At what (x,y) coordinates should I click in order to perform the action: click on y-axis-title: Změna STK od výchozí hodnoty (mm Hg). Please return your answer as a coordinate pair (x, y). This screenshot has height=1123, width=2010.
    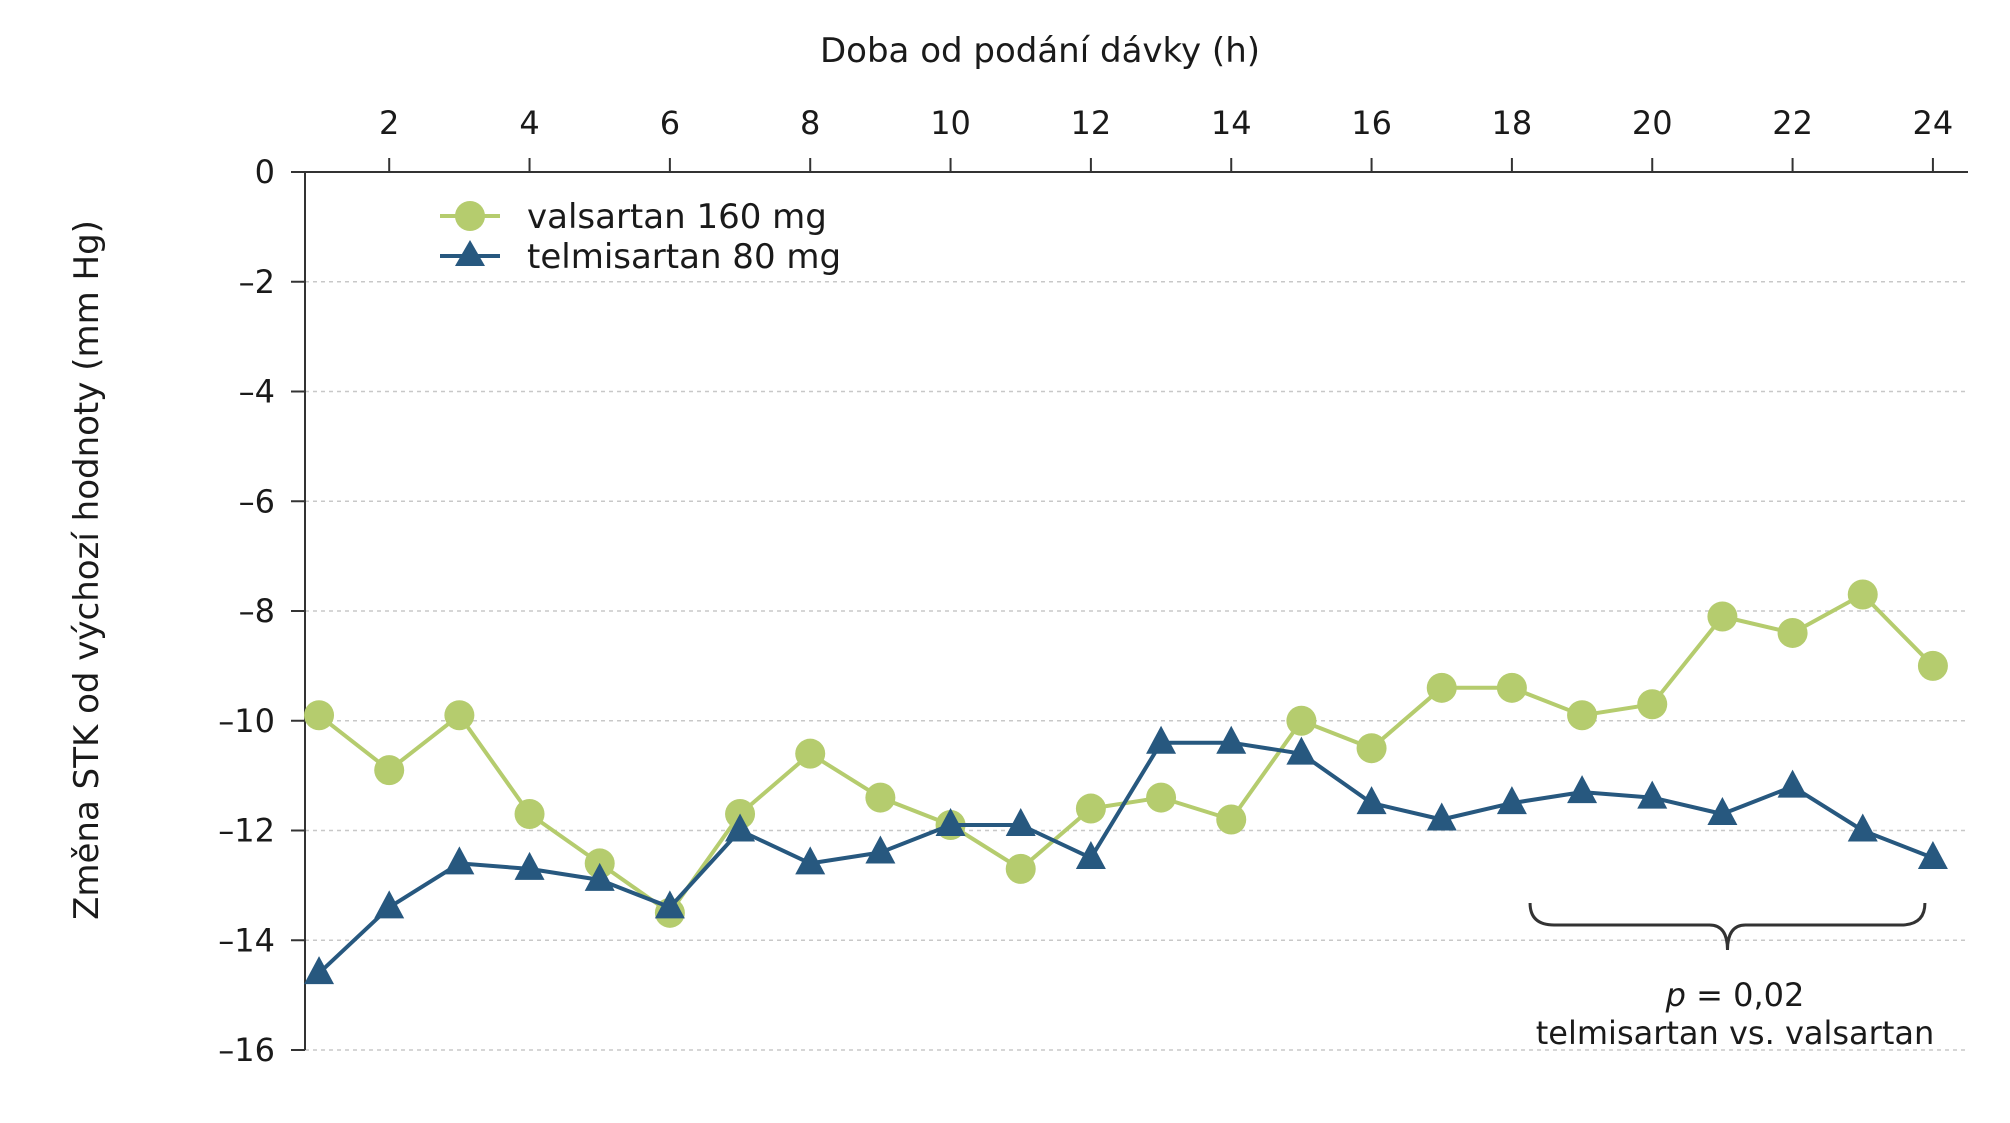
    Looking at the image, I should click on (87, 570).